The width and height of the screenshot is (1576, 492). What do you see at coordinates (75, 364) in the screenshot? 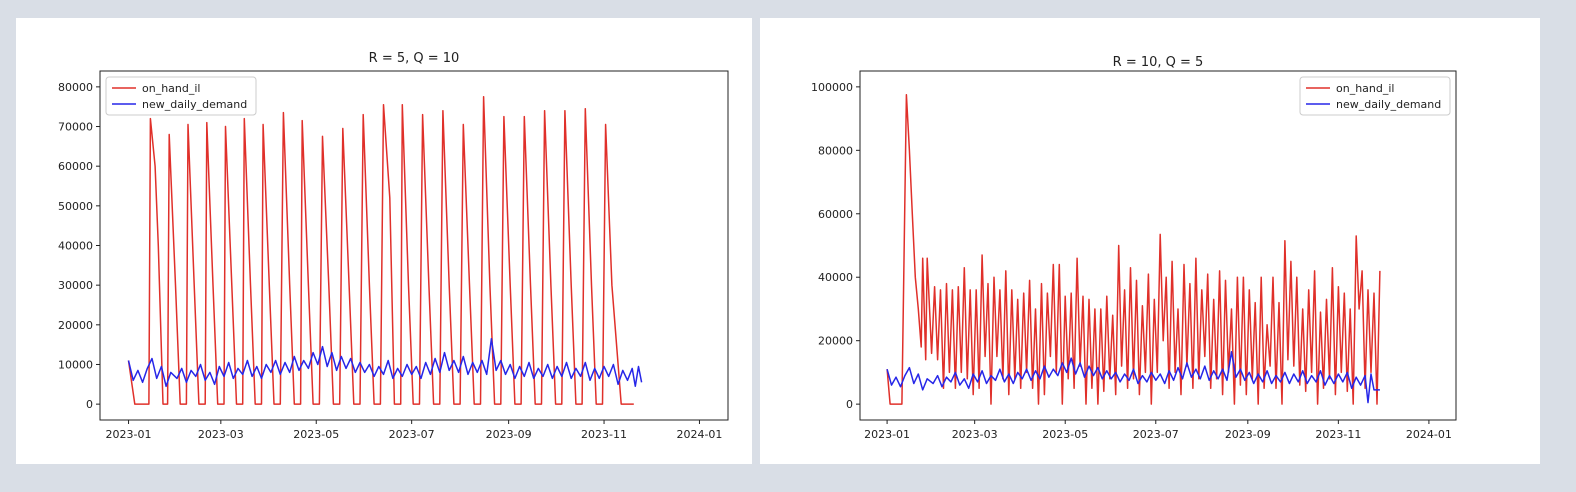
I see `y-tick-label: 10000` at bounding box center [75, 364].